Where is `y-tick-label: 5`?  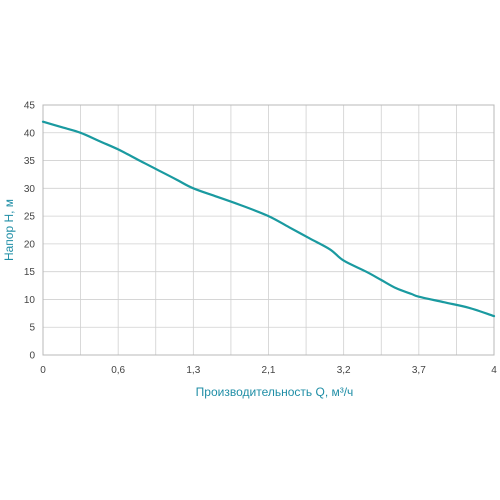
y-tick-label: 5 is located at coordinates (32, 328).